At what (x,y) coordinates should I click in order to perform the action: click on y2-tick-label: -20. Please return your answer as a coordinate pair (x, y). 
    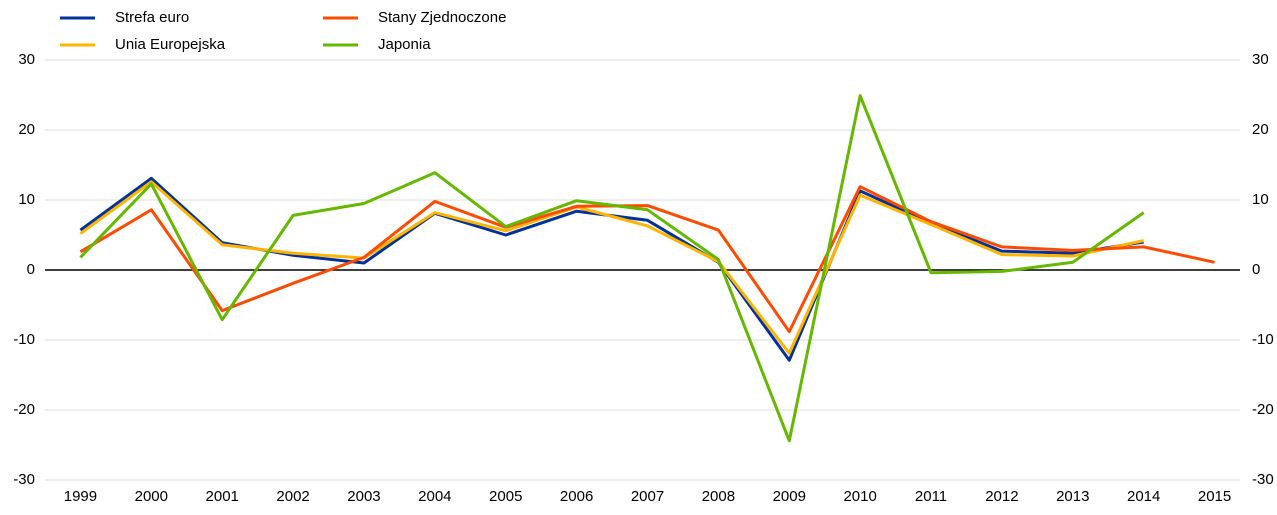
    Looking at the image, I should click on (1263, 409).